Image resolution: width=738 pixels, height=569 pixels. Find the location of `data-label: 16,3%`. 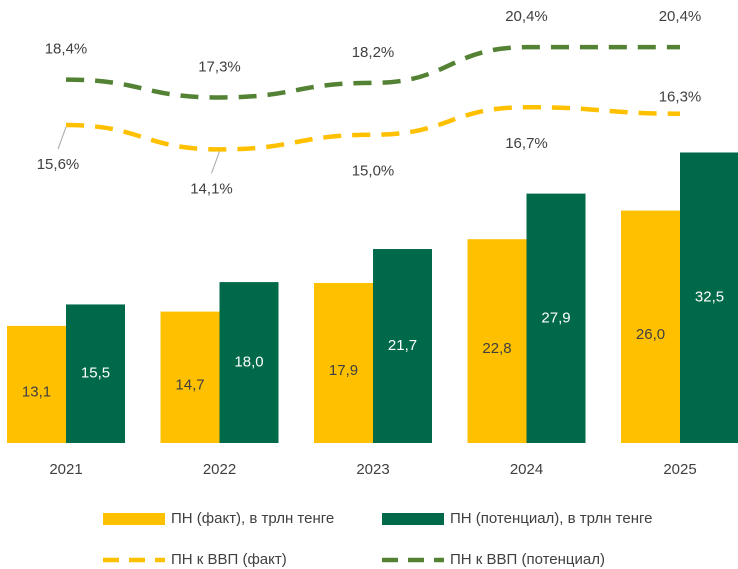

data-label: 16,3% is located at coordinates (680, 97).